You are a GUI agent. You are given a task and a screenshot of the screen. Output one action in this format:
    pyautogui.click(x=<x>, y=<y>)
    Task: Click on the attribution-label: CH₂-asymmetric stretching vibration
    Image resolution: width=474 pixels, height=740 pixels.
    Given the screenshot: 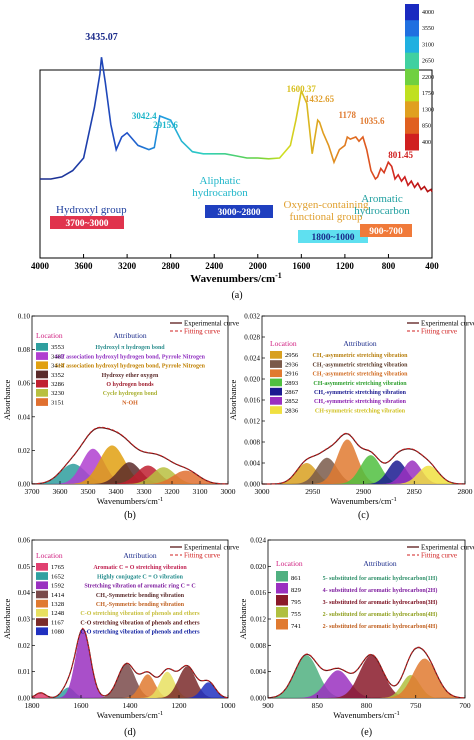 What is the action you would take?
    pyautogui.click(x=360, y=375)
    